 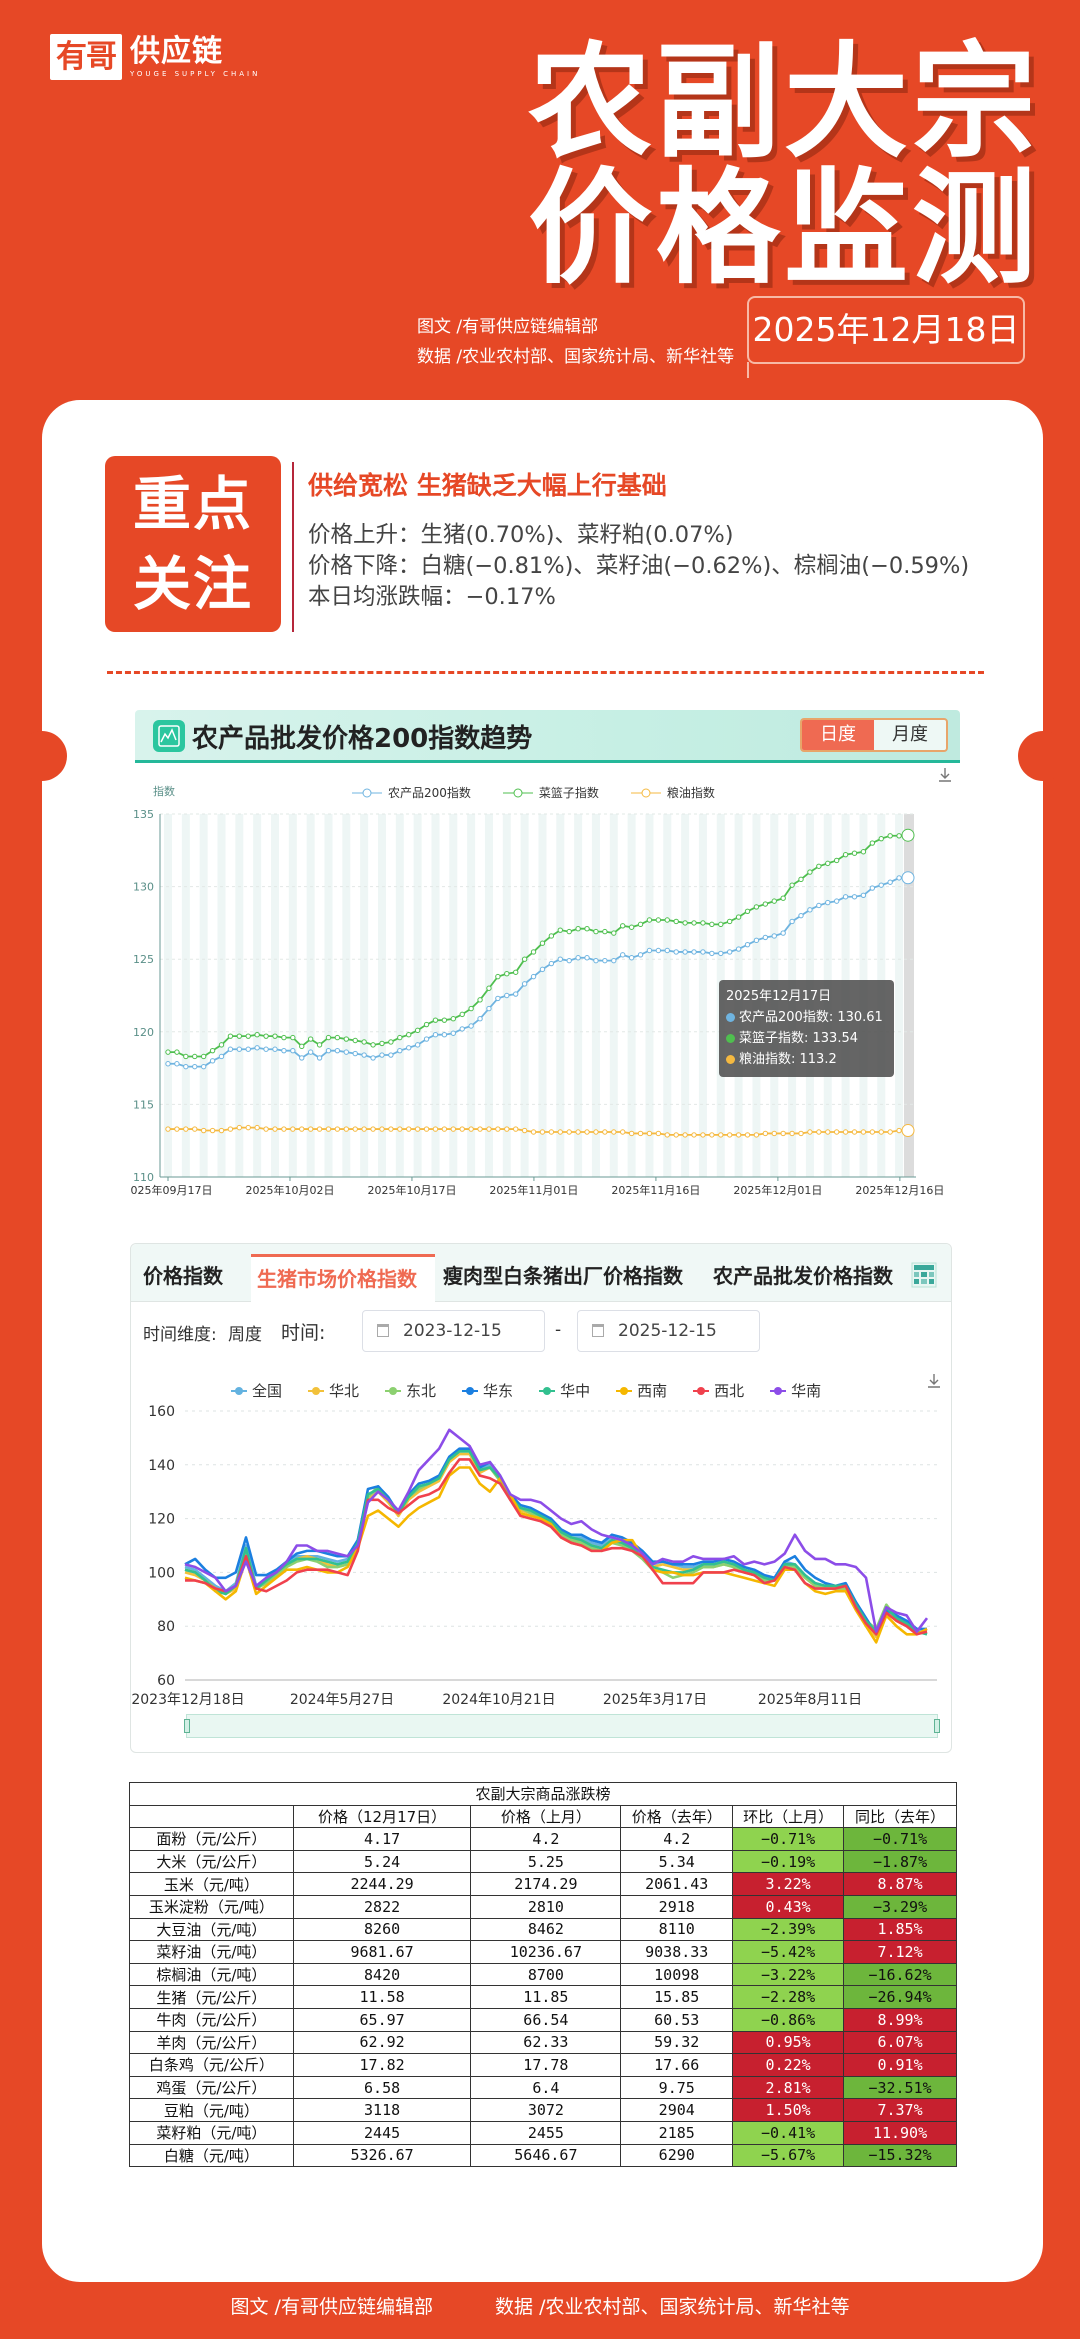 What do you see at coordinates (161, 1412) in the screenshot?
I see `svg-text: 160` at bounding box center [161, 1412].